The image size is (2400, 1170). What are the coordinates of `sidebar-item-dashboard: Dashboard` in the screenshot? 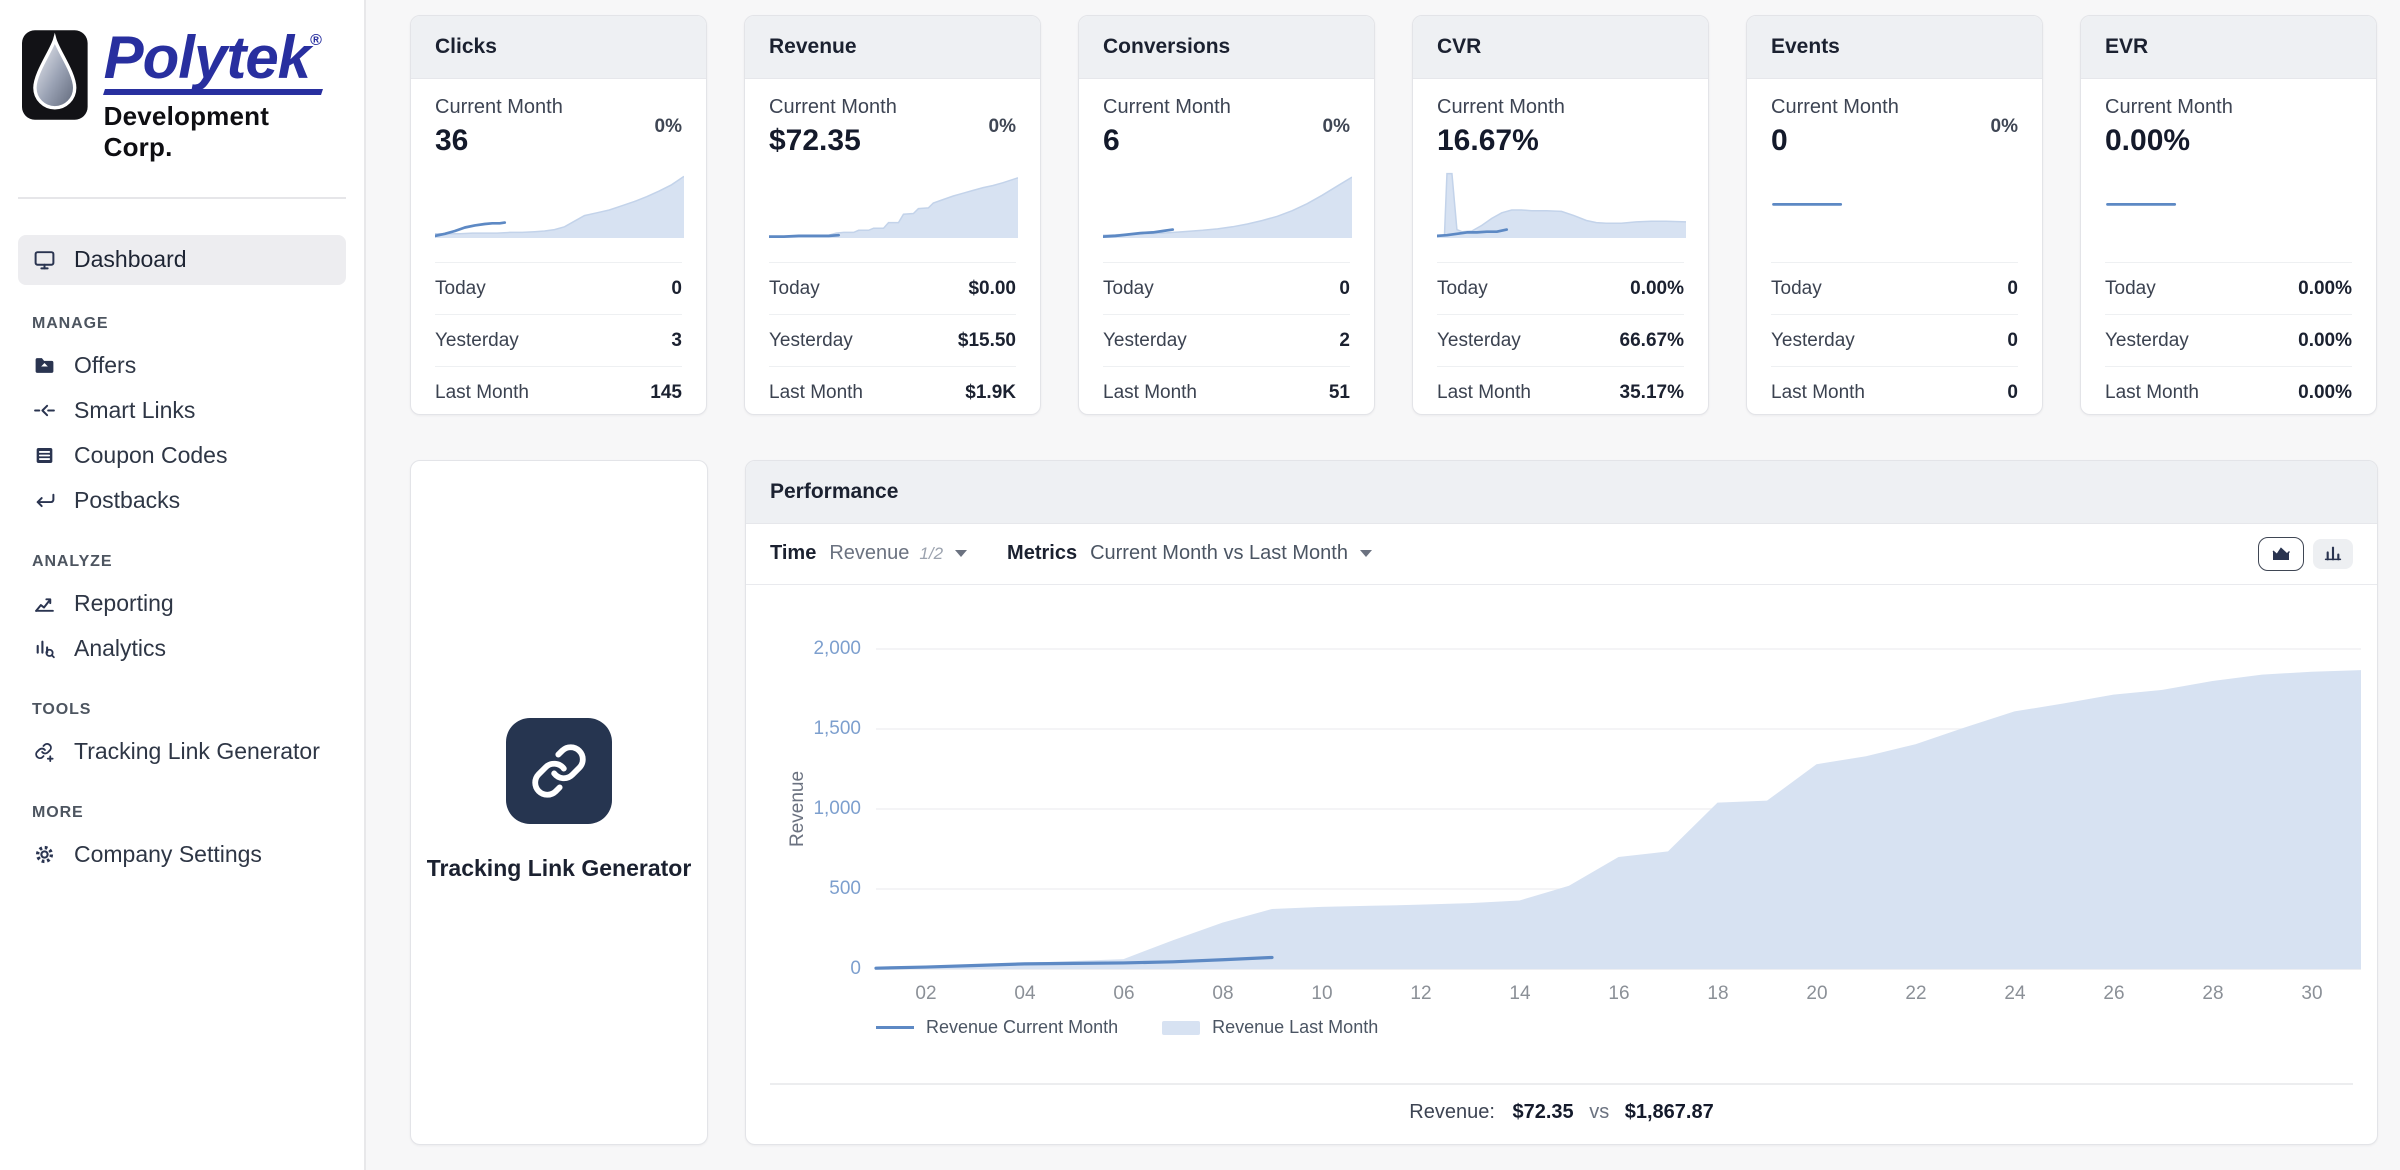 It's located at (182, 259).